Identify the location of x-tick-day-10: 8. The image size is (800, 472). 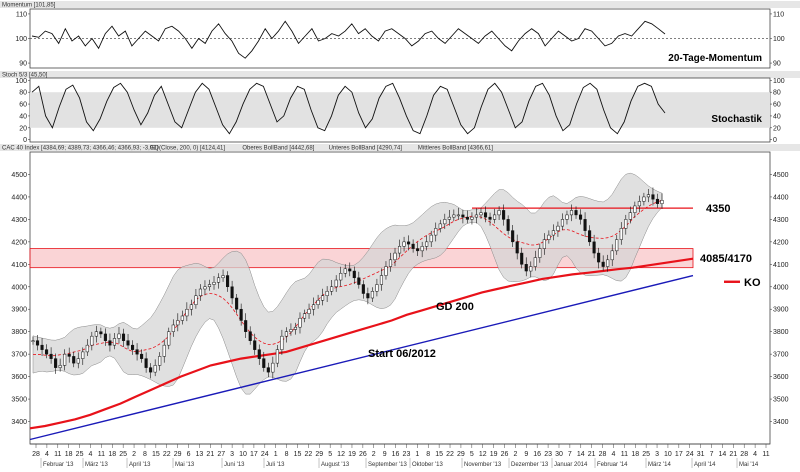
(145, 454).